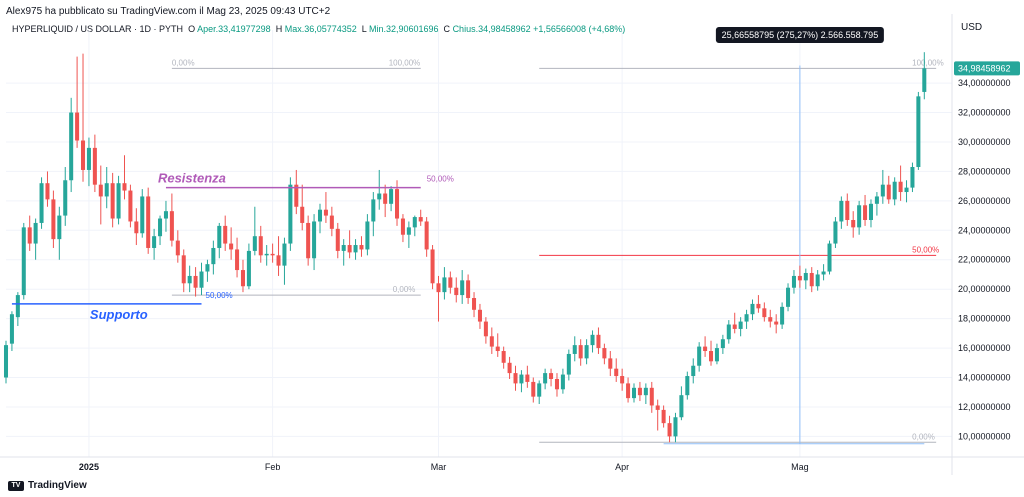  Describe the element at coordinates (984, 201) in the screenshot. I see `y-tick-label: 26,00000000` at that location.